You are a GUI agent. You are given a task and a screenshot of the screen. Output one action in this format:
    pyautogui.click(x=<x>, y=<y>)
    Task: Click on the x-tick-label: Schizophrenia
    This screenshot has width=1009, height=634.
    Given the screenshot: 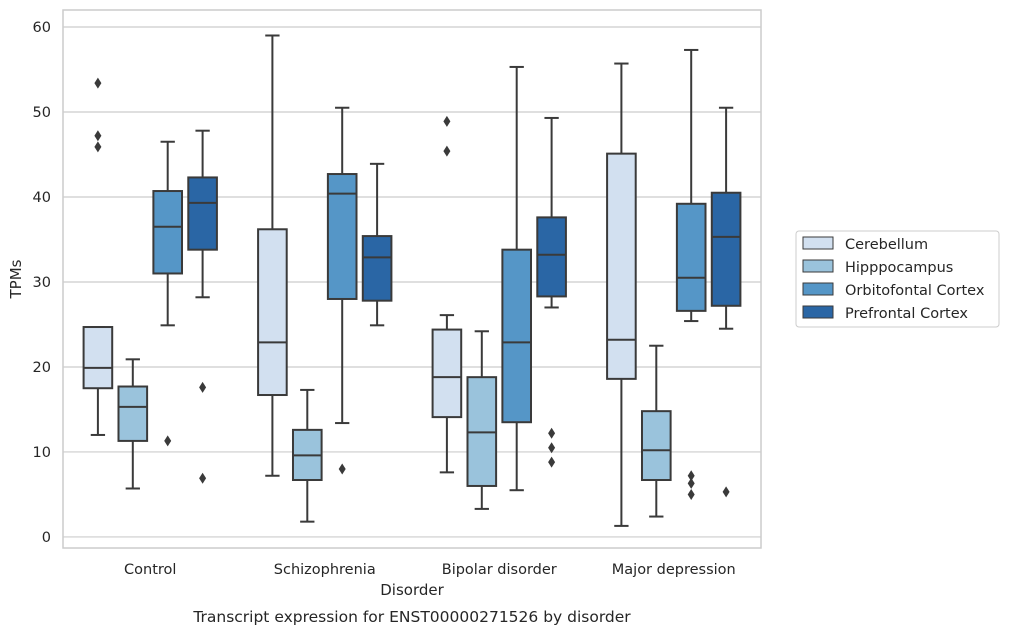 What is the action you would take?
    pyautogui.click(x=325, y=570)
    